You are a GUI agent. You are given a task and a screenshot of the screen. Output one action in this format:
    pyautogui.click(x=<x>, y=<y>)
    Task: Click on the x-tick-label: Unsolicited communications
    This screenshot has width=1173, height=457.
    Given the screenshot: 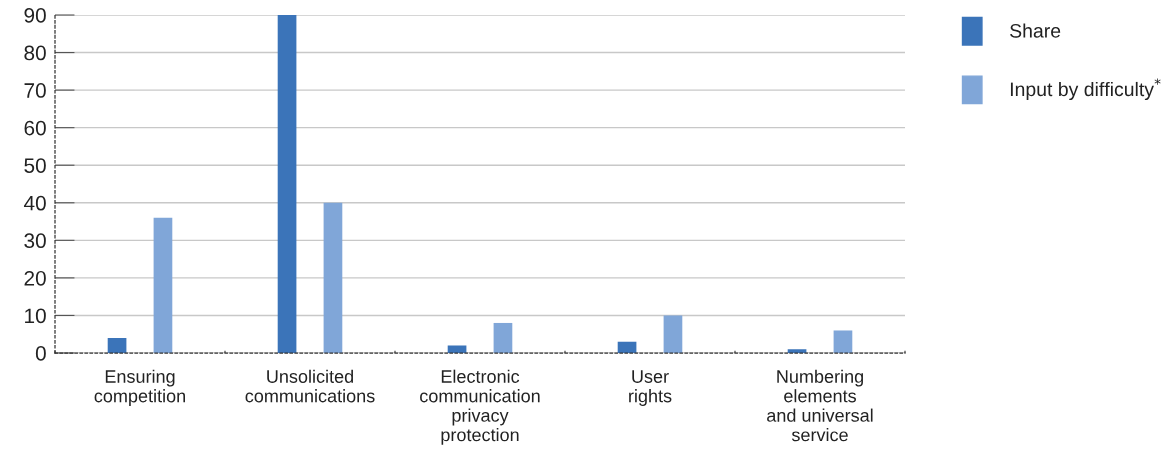 What is the action you would take?
    pyautogui.click(x=310, y=386)
    